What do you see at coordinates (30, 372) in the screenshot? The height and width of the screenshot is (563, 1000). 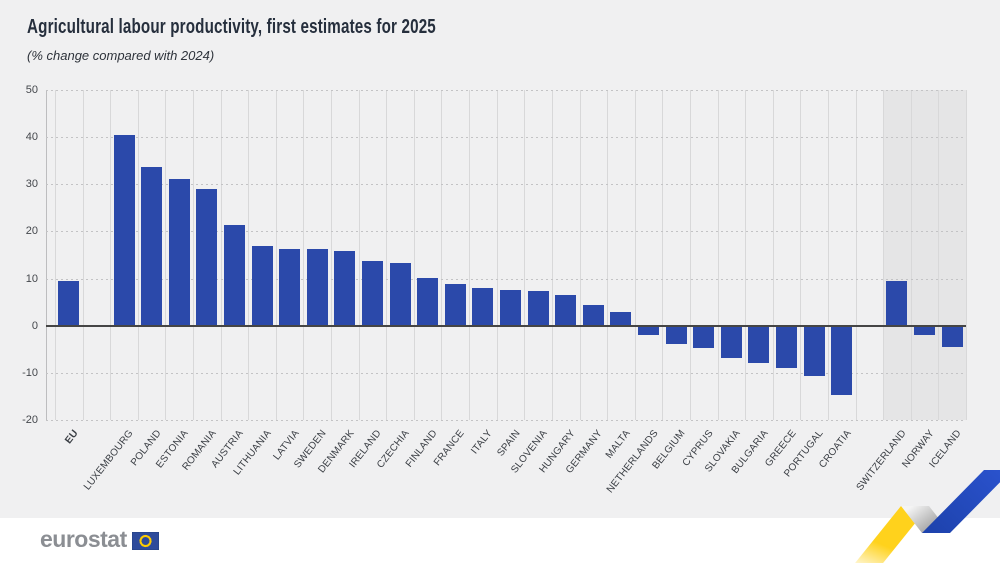 I see `y-tick-label--10: -10` at bounding box center [30, 372].